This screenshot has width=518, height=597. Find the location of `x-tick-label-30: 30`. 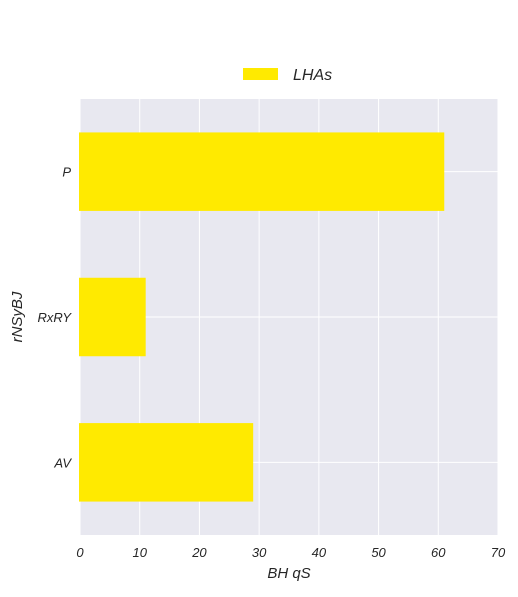

x-tick-label-30: 30 is located at coordinates (259, 552).